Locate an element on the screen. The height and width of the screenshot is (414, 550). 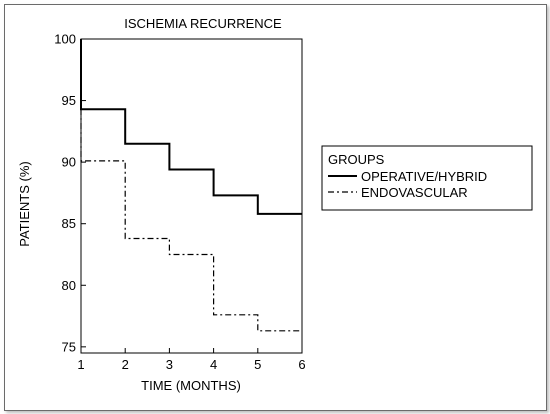
y-tick-label: 95 is located at coordinates (69, 100).